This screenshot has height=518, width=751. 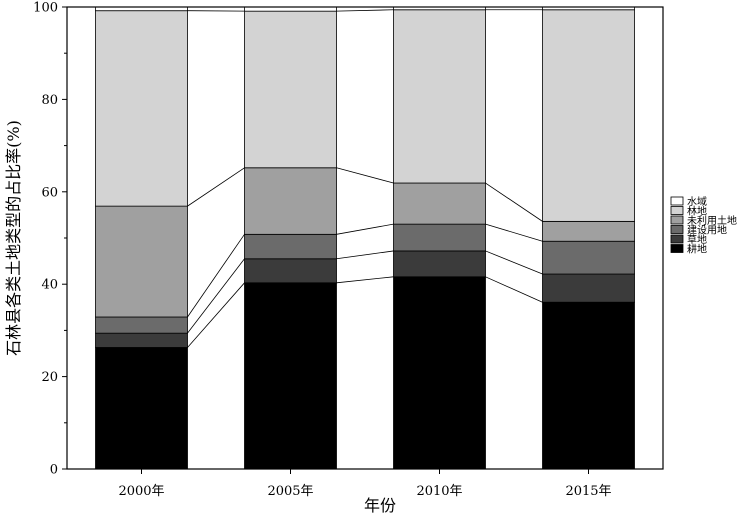 I want to click on legend-label: 建设用地, so click(x=707, y=230).